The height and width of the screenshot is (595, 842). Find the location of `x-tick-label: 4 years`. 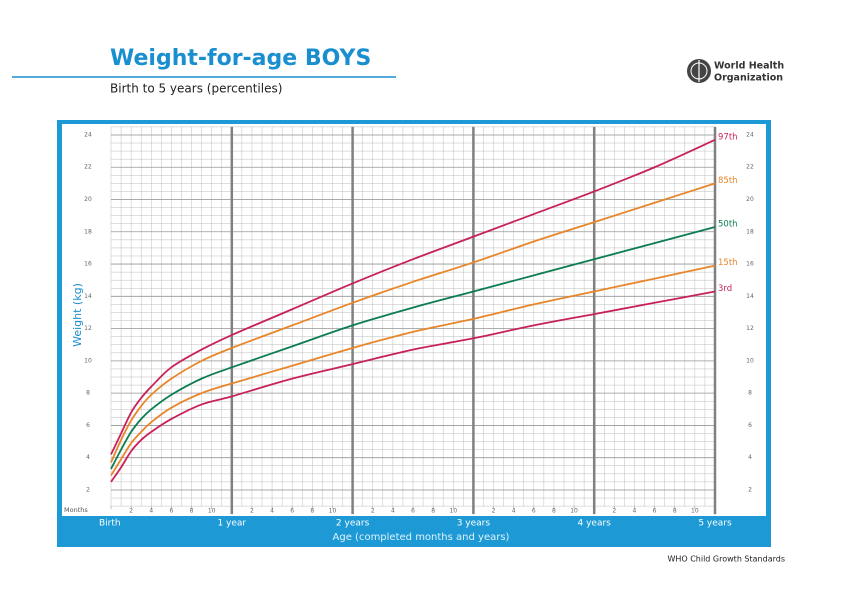

x-tick-label: 4 years is located at coordinates (595, 524).